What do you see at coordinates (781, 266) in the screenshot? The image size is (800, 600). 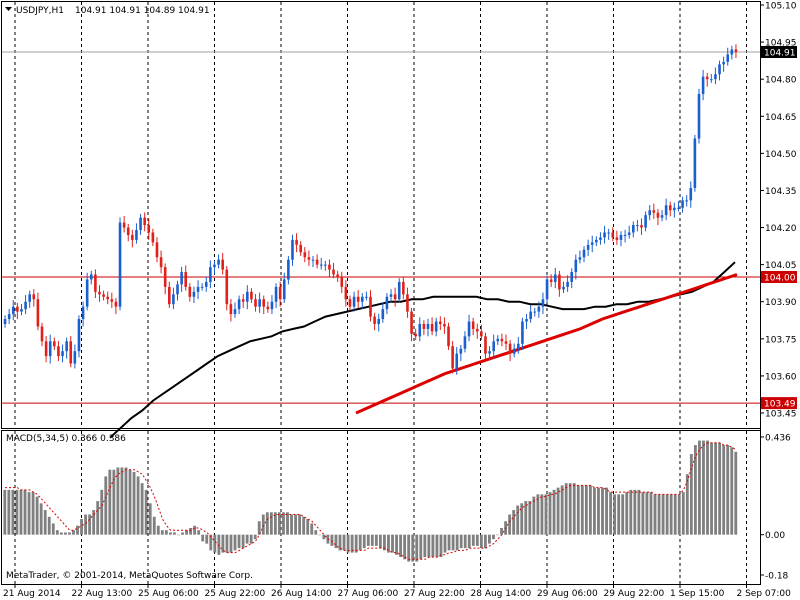 I see `price-tick-label: 104.05` at bounding box center [781, 266].